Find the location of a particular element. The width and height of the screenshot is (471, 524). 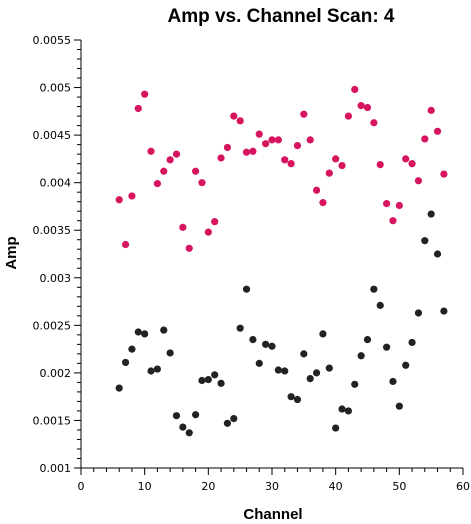

y-axis-label: Amp is located at coordinates (11, 252).